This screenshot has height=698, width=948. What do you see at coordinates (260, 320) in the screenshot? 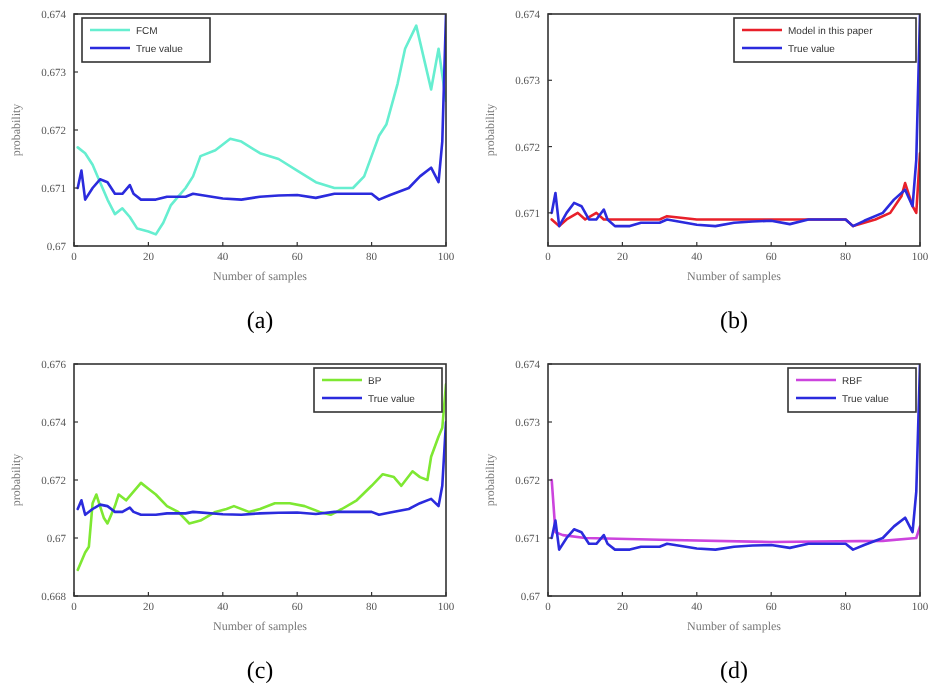
I see `text: (a)` at bounding box center [260, 320].